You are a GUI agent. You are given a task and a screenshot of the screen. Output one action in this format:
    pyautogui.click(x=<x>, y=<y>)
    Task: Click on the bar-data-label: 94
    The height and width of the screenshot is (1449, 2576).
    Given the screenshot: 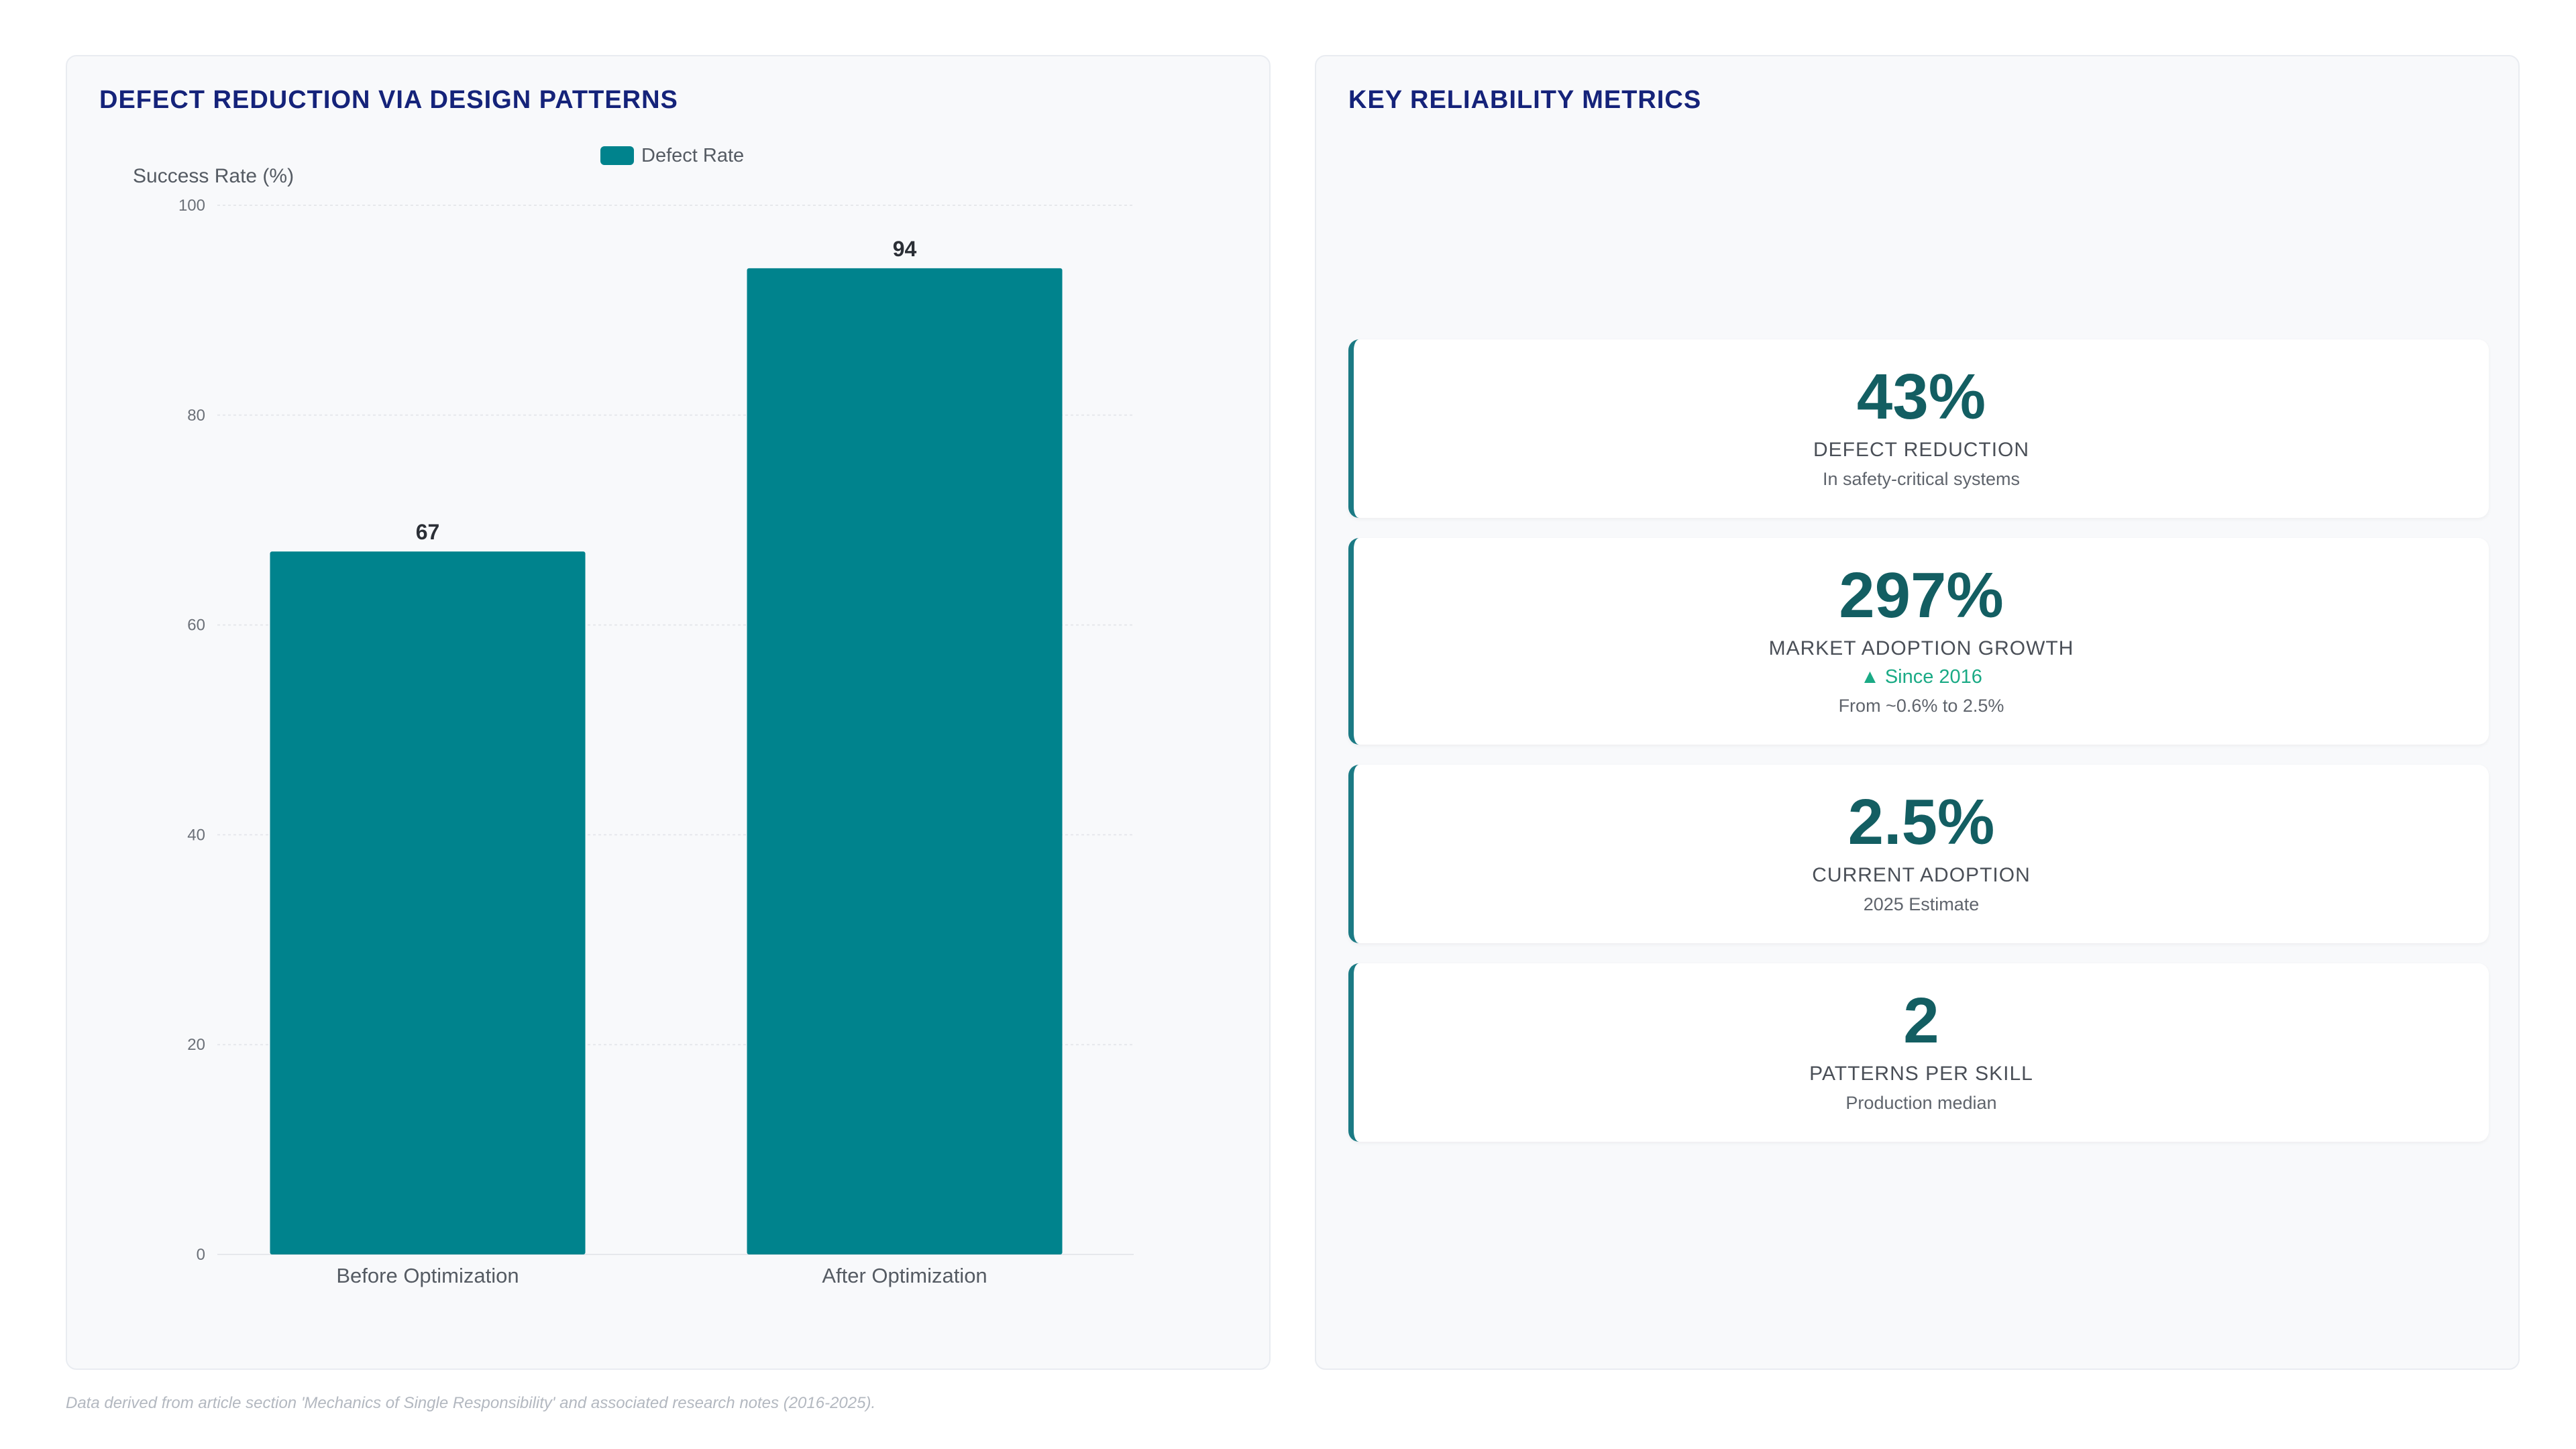 What is the action you would take?
    pyautogui.click(x=905, y=249)
    